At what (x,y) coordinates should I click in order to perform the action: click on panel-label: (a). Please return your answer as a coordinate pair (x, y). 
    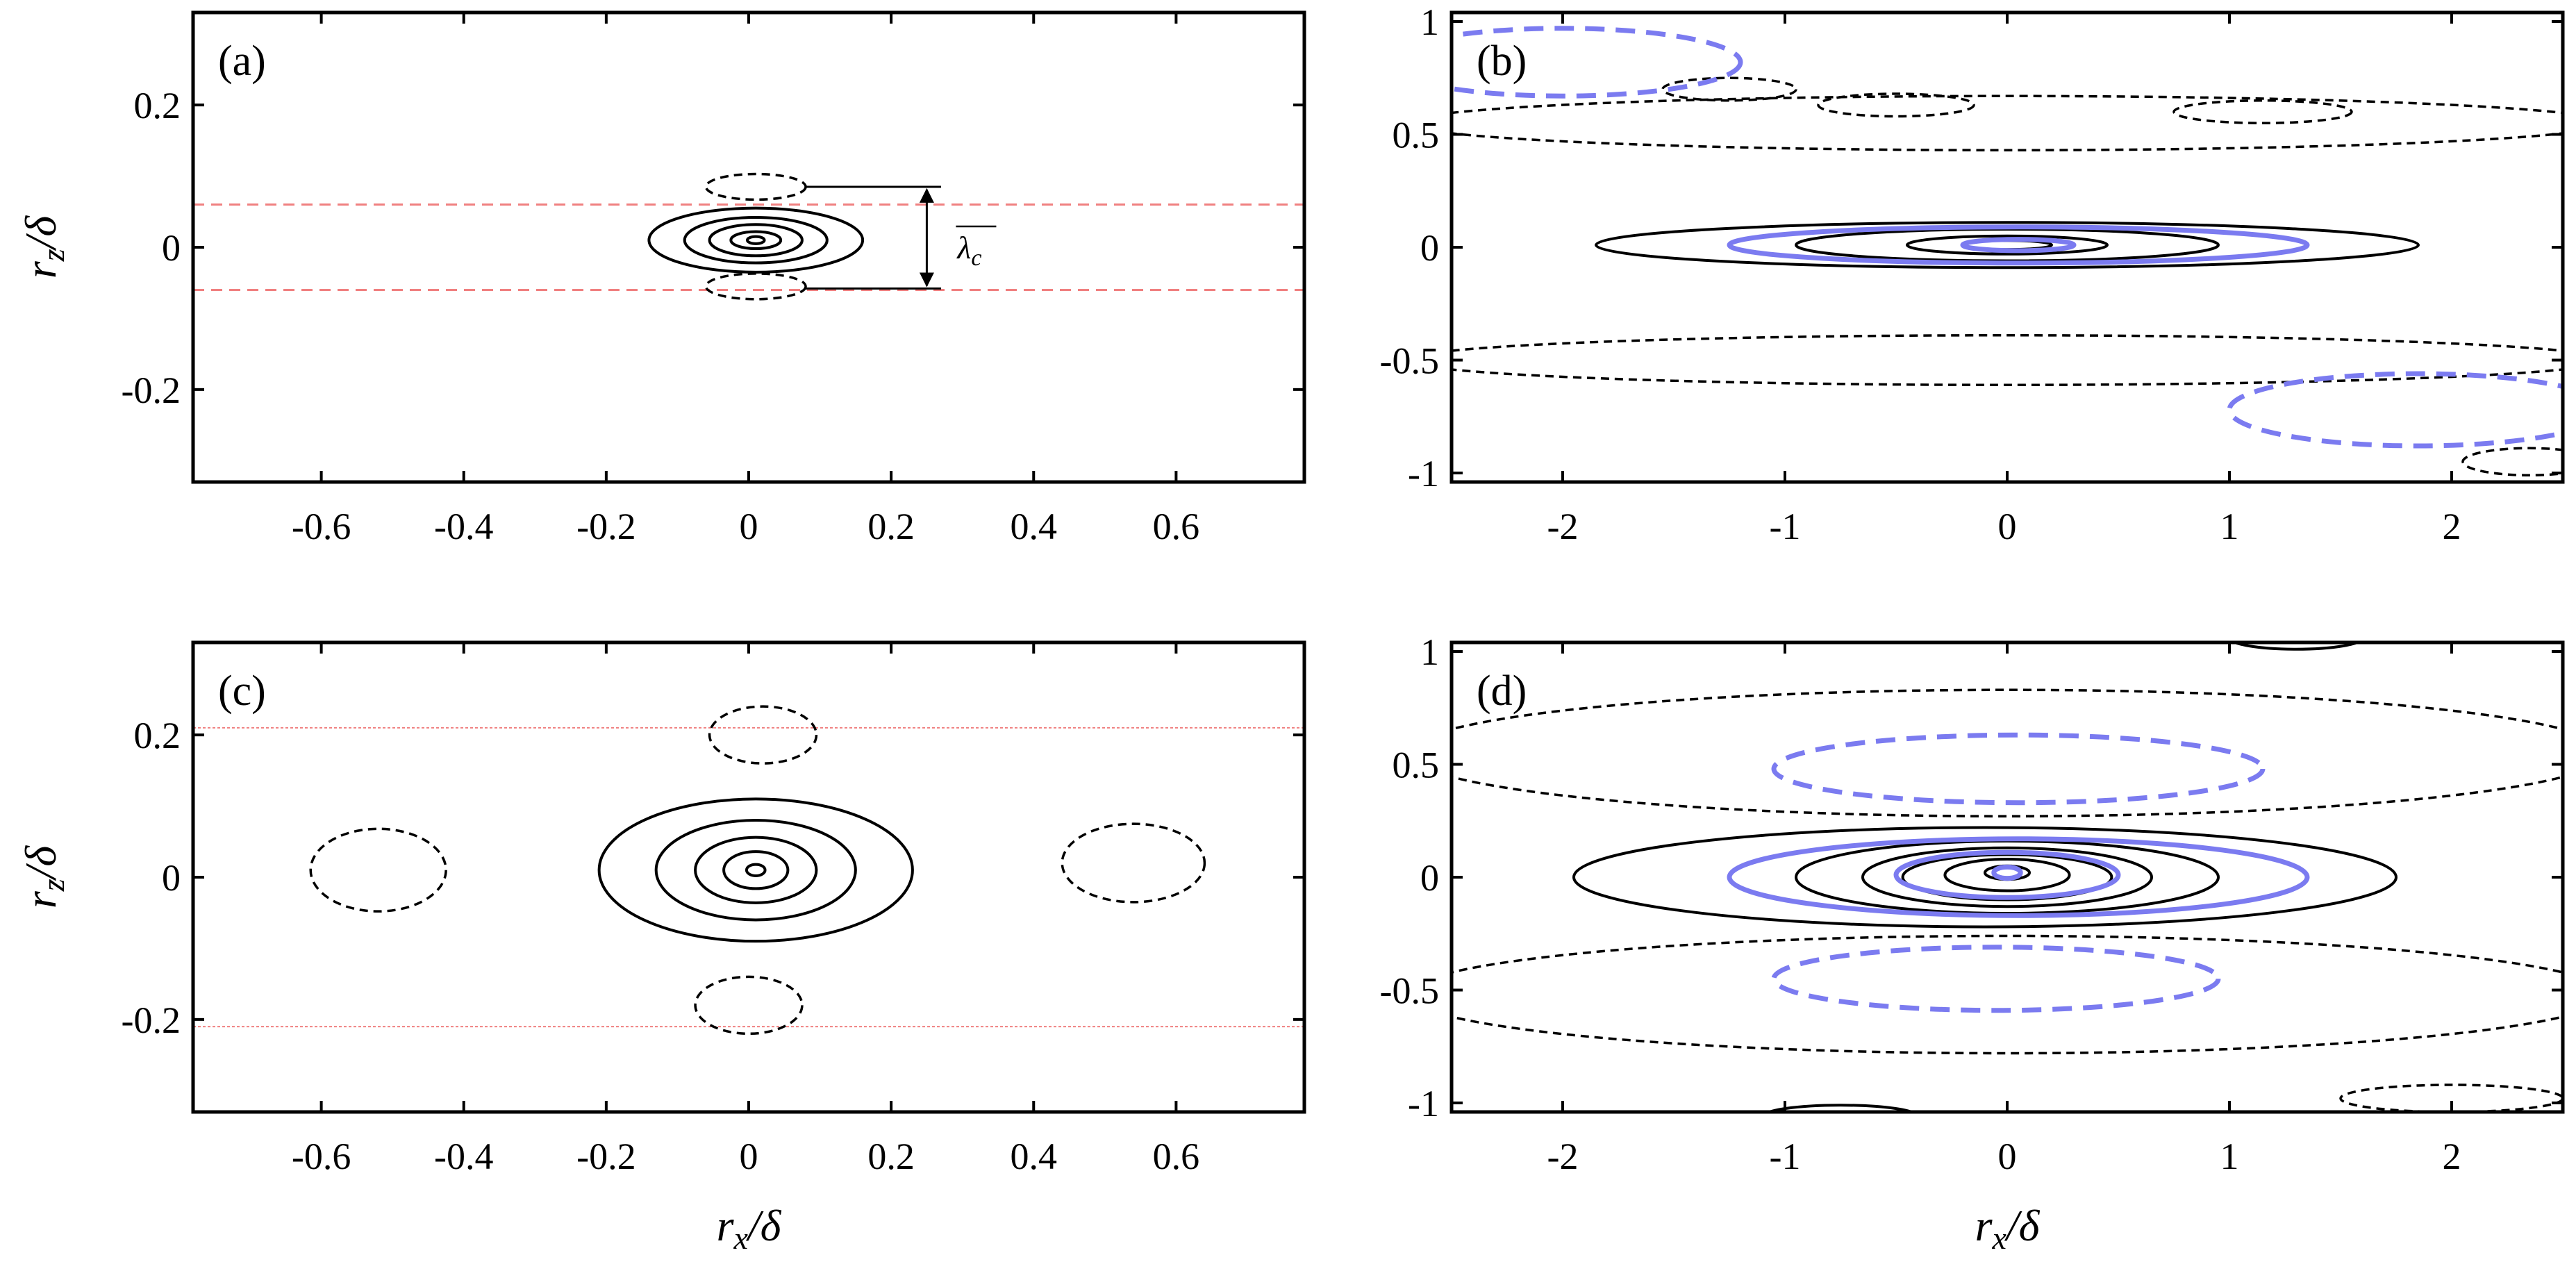
    Looking at the image, I should click on (242, 61).